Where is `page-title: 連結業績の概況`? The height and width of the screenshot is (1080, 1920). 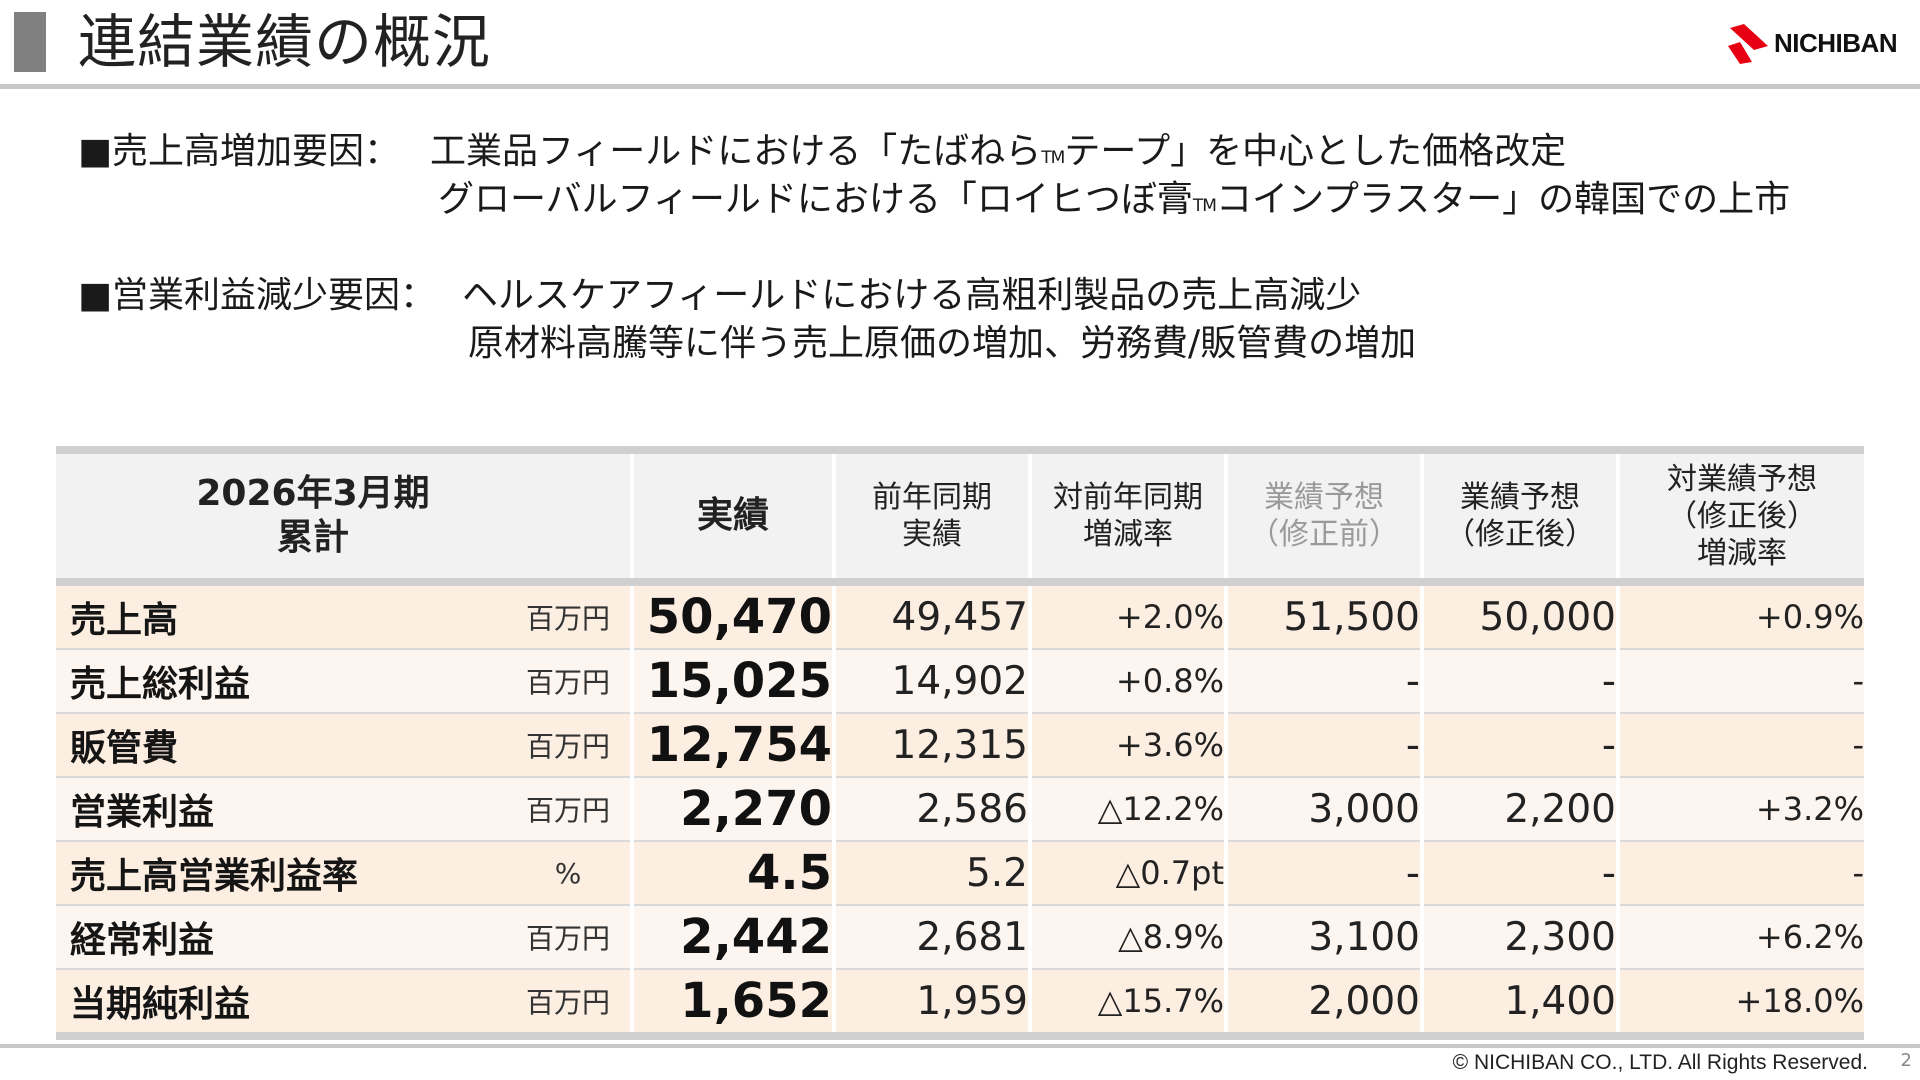
page-title: 連結業績の概況 is located at coordinates (285, 42).